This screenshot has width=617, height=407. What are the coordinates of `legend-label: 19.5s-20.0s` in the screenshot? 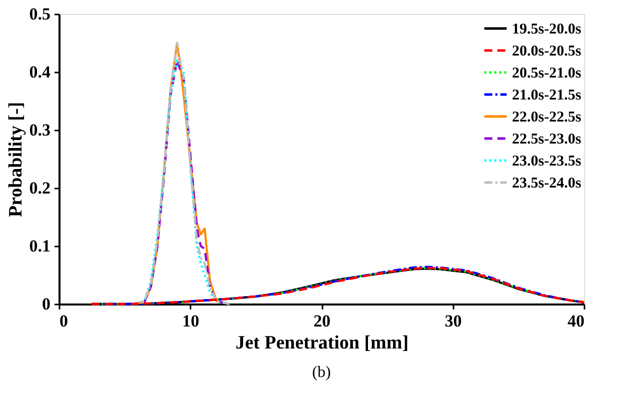 It's located at (547, 30).